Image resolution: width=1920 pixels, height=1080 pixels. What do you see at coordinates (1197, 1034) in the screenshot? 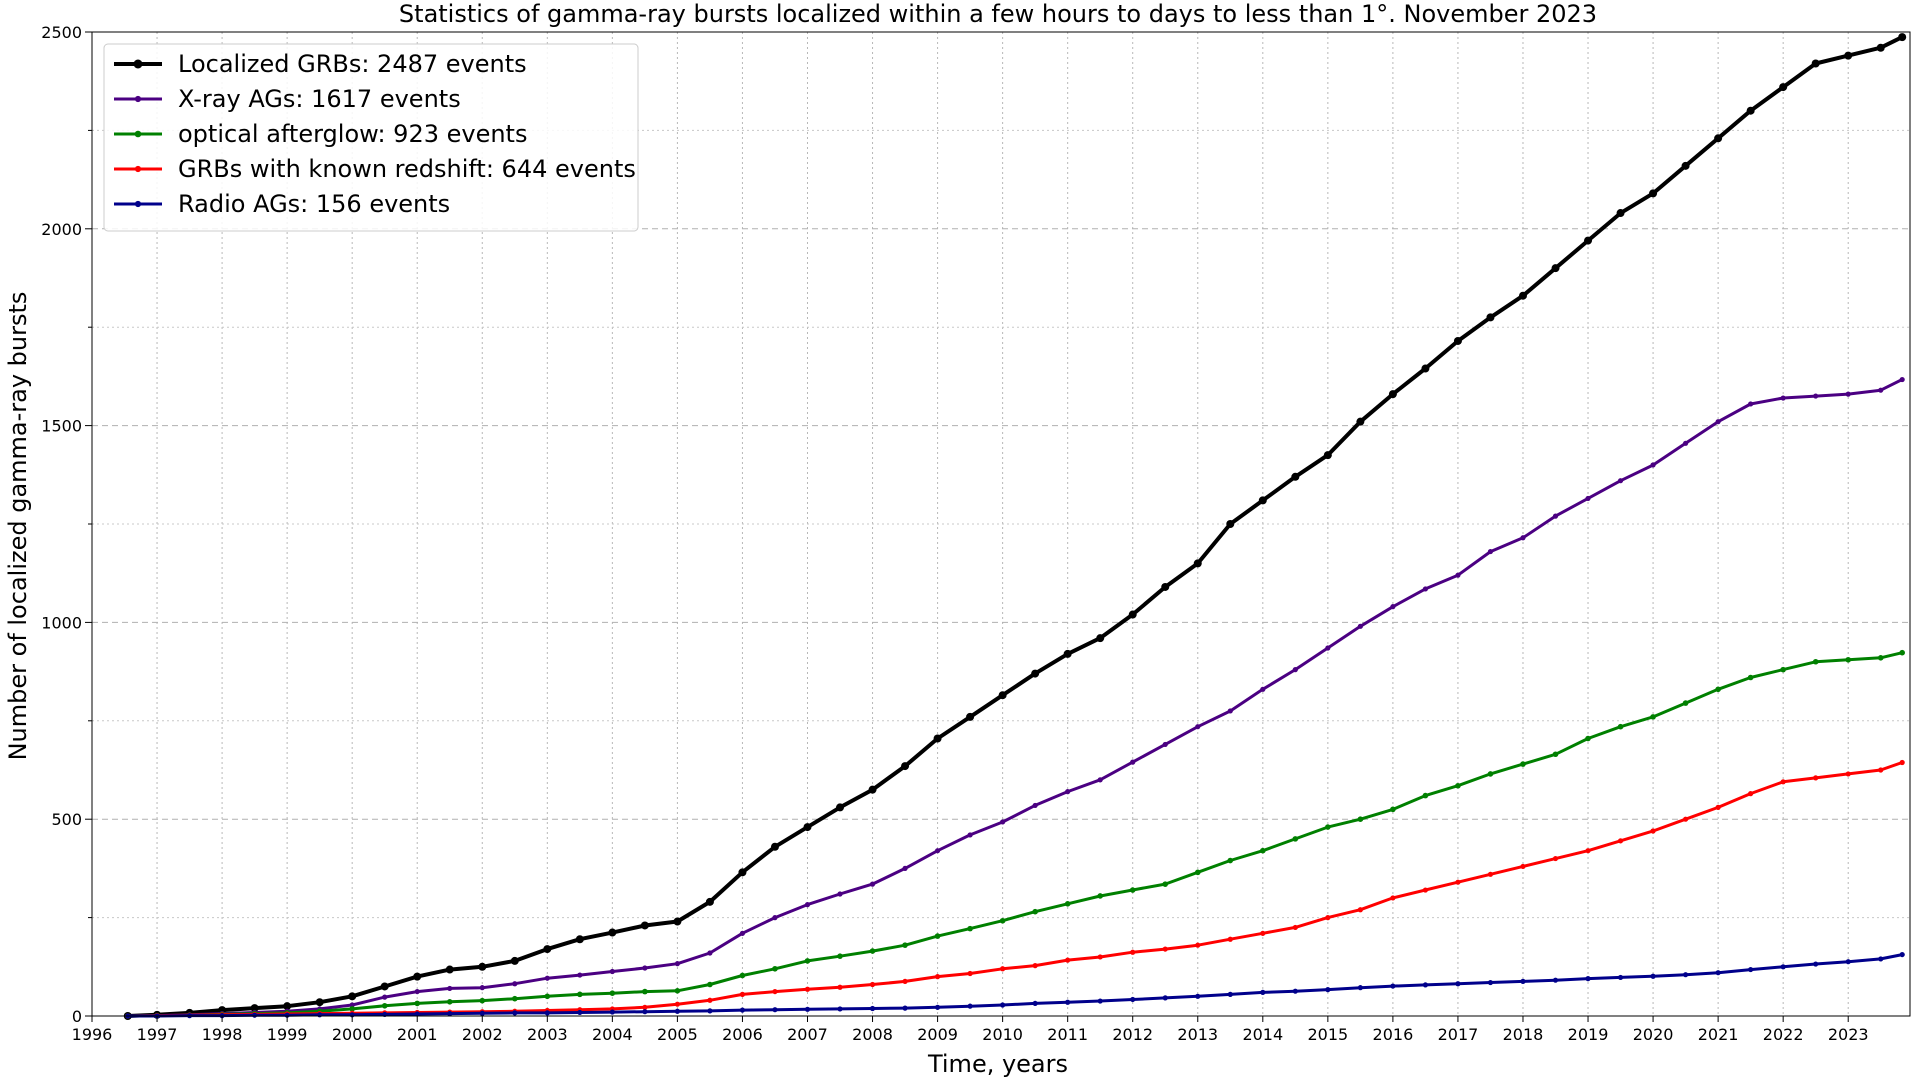
I see `x-tick-label: 2013` at bounding box center [1197, 1034].